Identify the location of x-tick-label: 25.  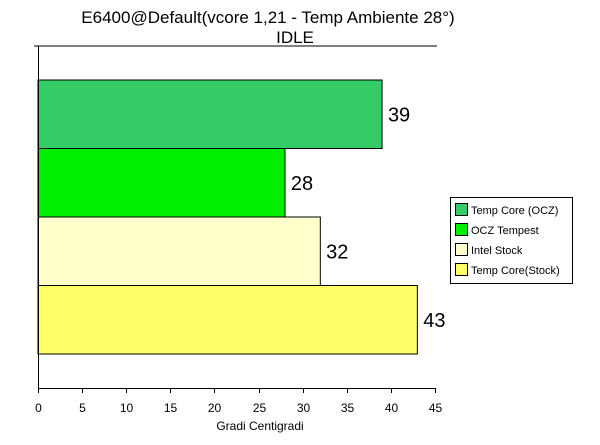
(260, 408).